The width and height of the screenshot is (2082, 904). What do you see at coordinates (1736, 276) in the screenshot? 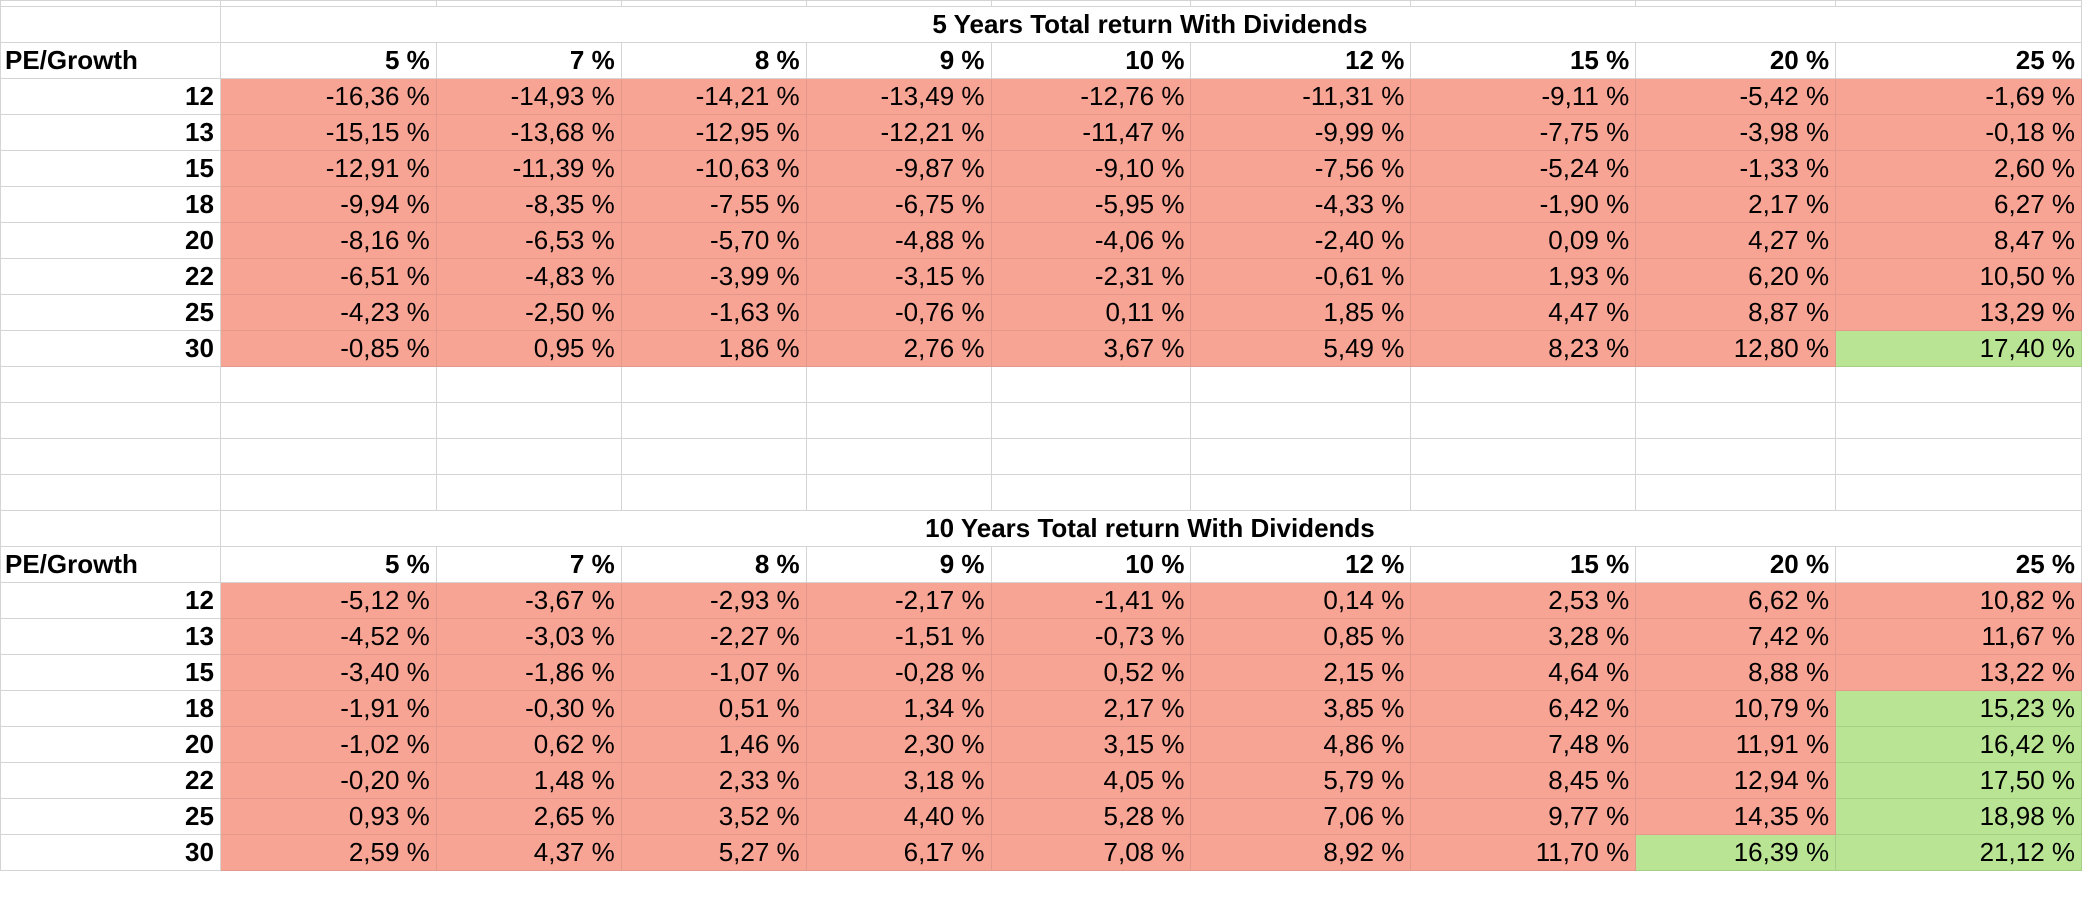
I see `return-cell: 6,20 %` at bounding box center [1736, 276].